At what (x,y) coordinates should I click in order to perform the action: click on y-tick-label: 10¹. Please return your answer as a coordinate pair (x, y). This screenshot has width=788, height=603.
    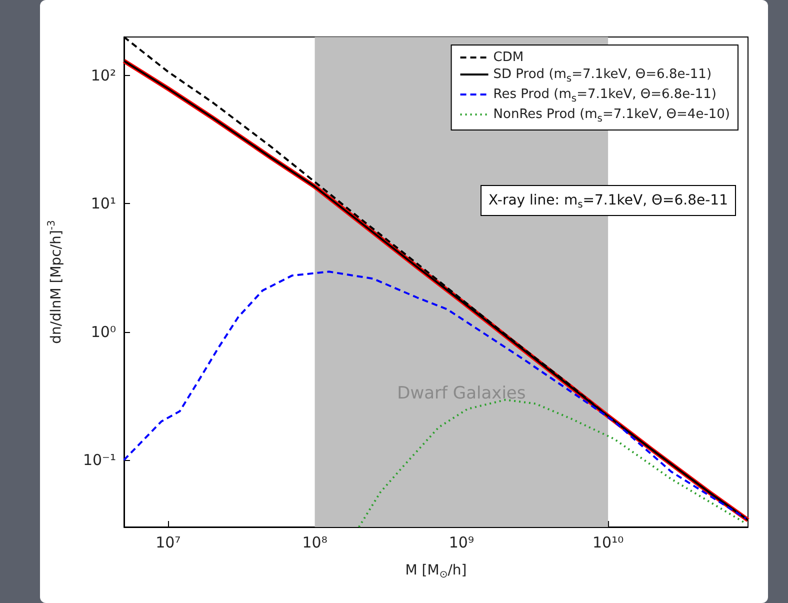
    Looking at the image, I should click on (103, 203).